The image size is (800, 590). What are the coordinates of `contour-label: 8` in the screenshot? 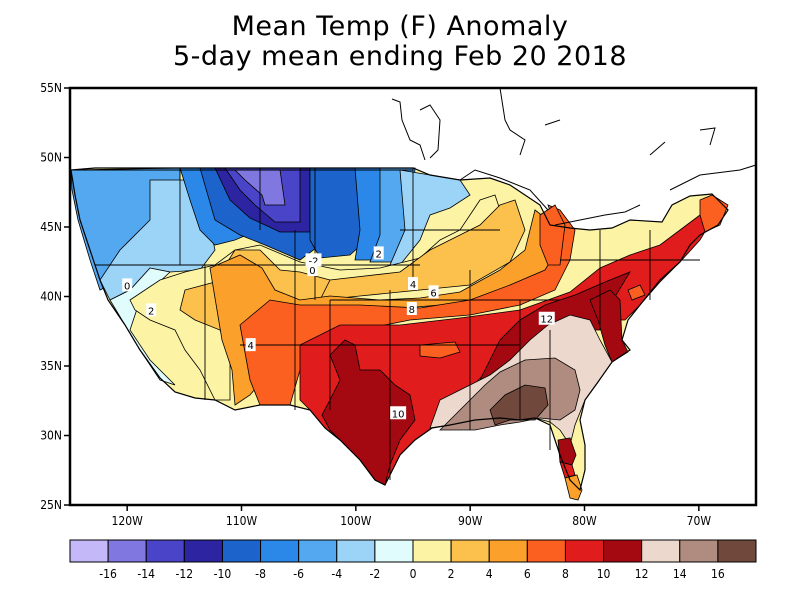 It's located at (412, 310).